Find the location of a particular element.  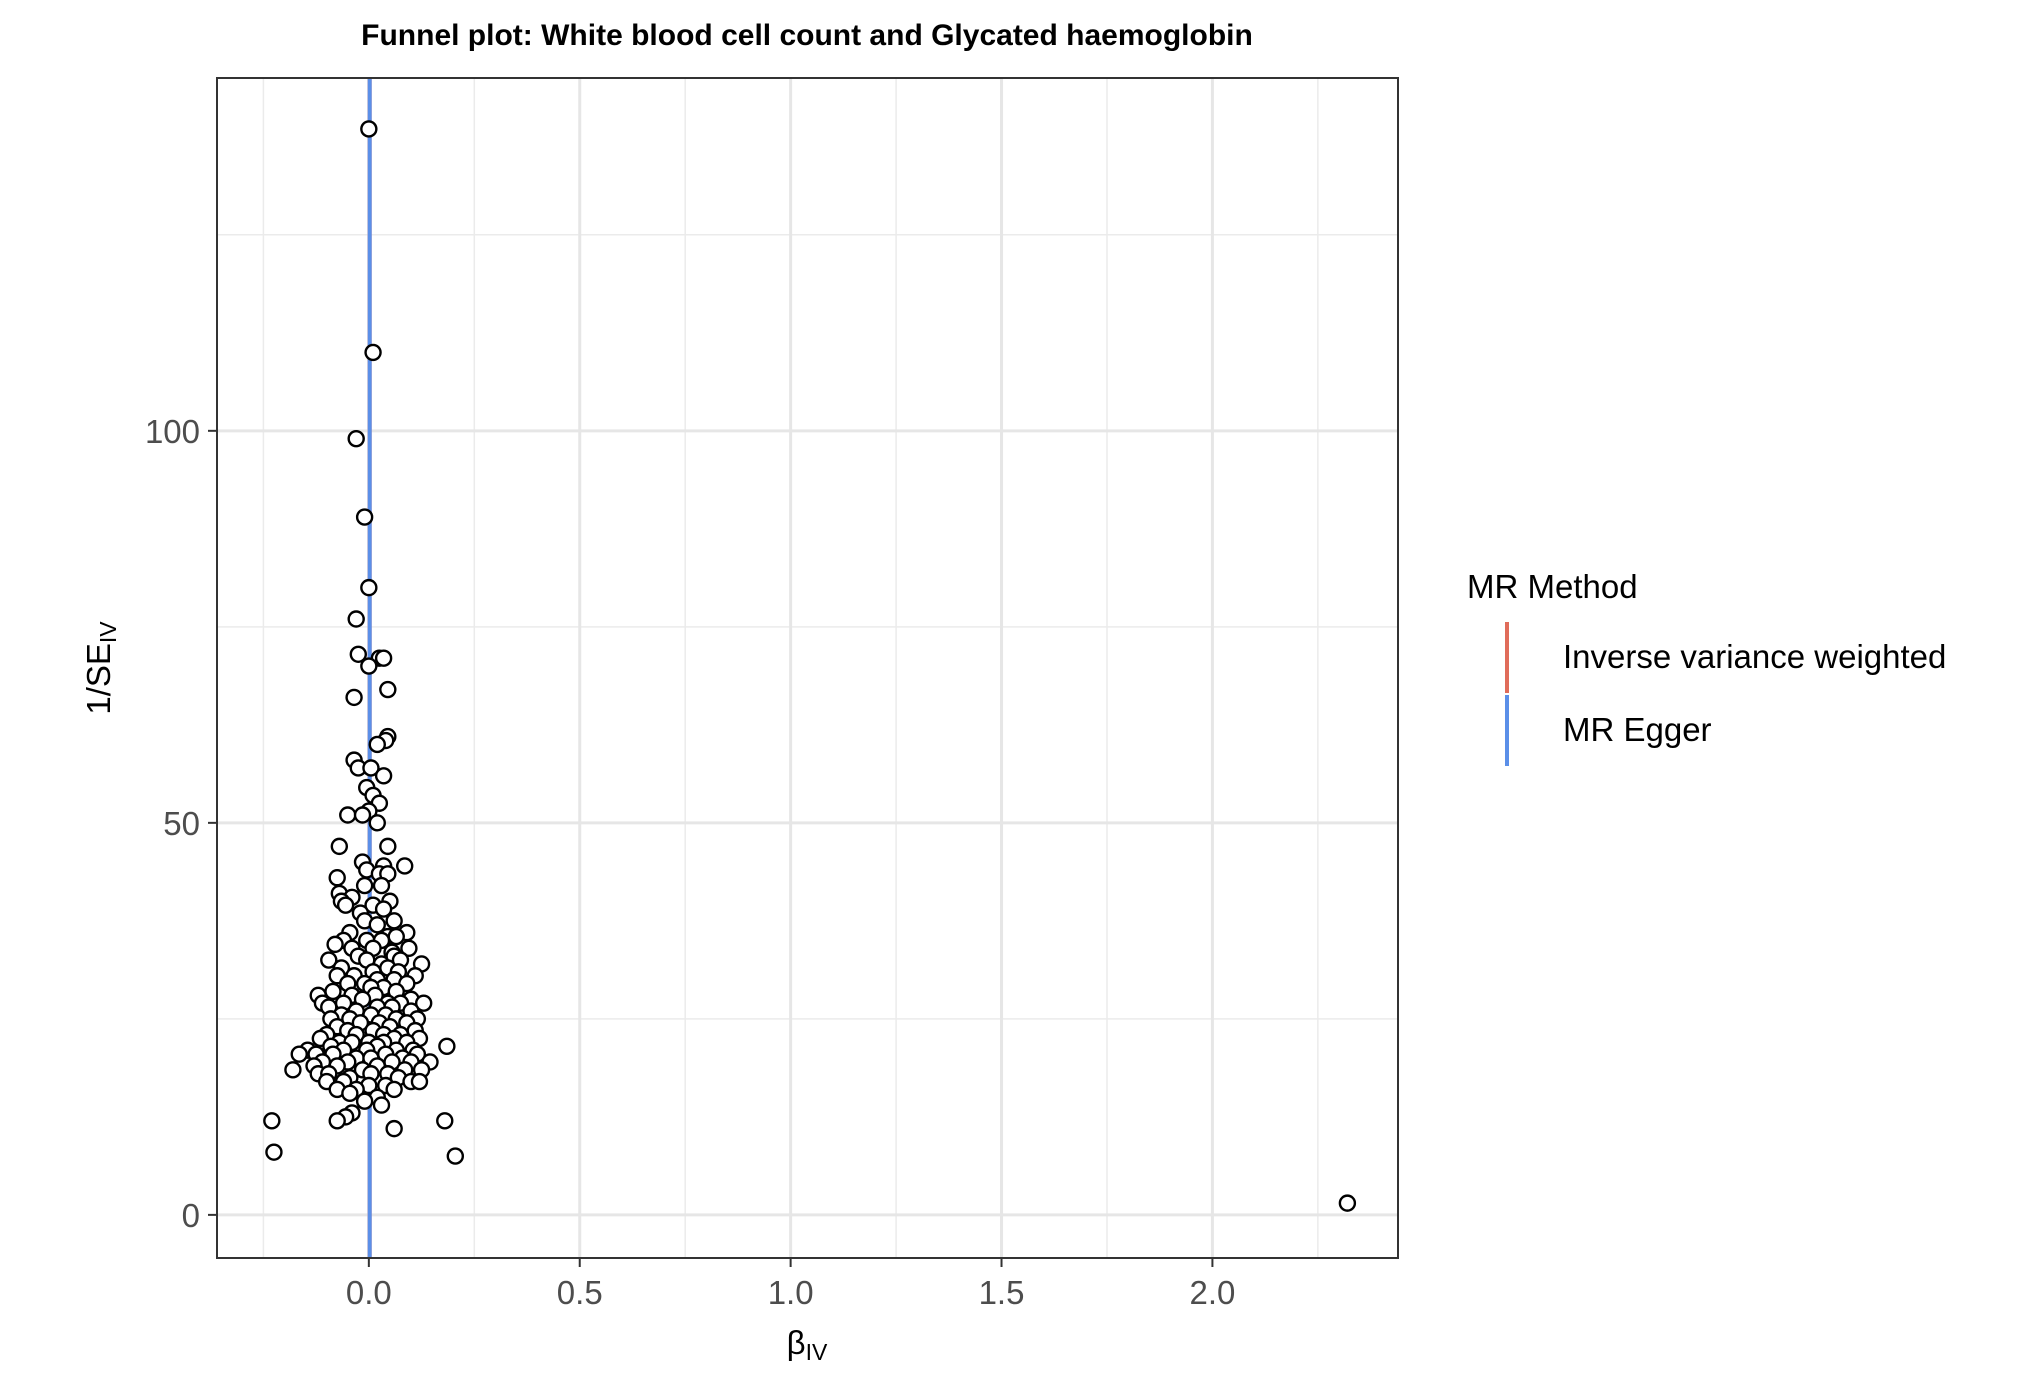

y-axis-title-main: 1/SE is located at coordinates (98, 679).